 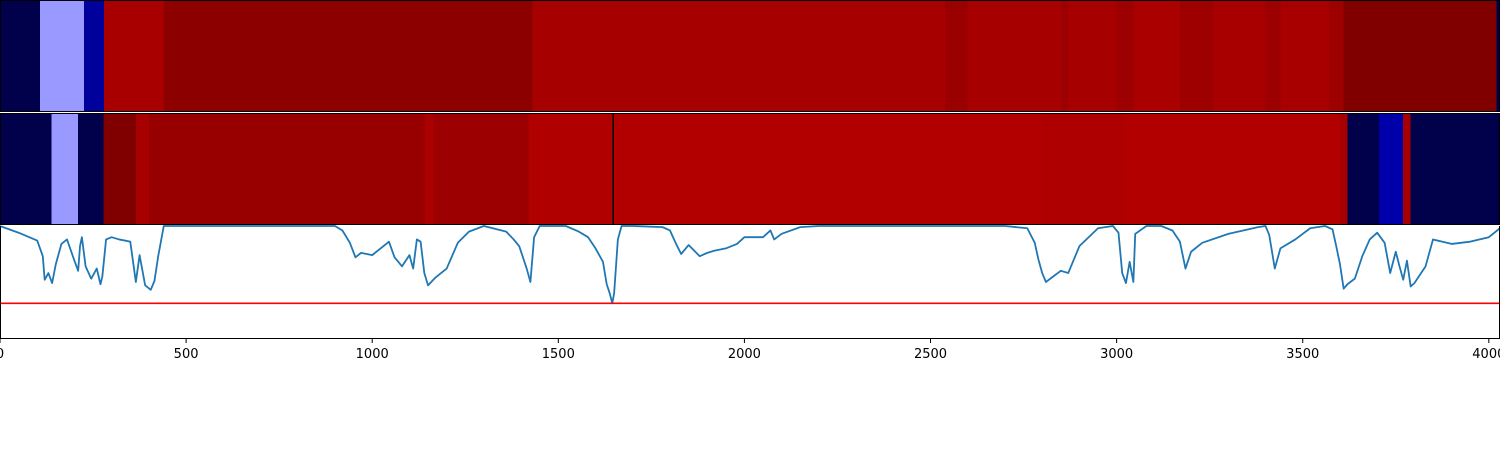 I want to click on x-tick-label: 3000, so click(x=1116, y=354).